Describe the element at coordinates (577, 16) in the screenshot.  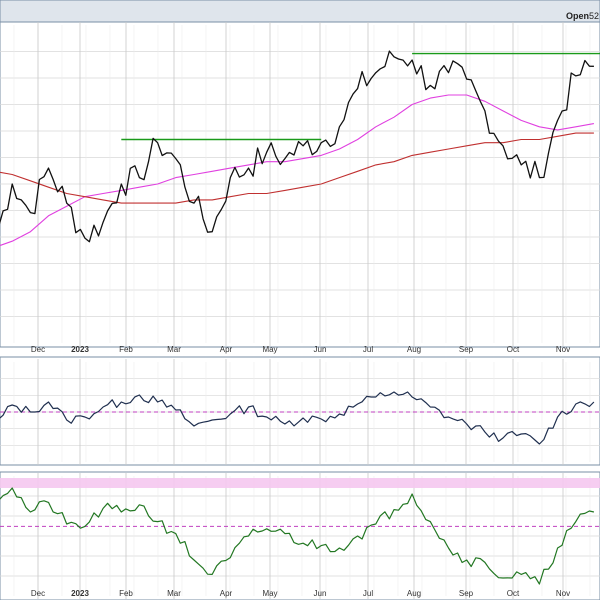
I see `open-label: Open` at that location.